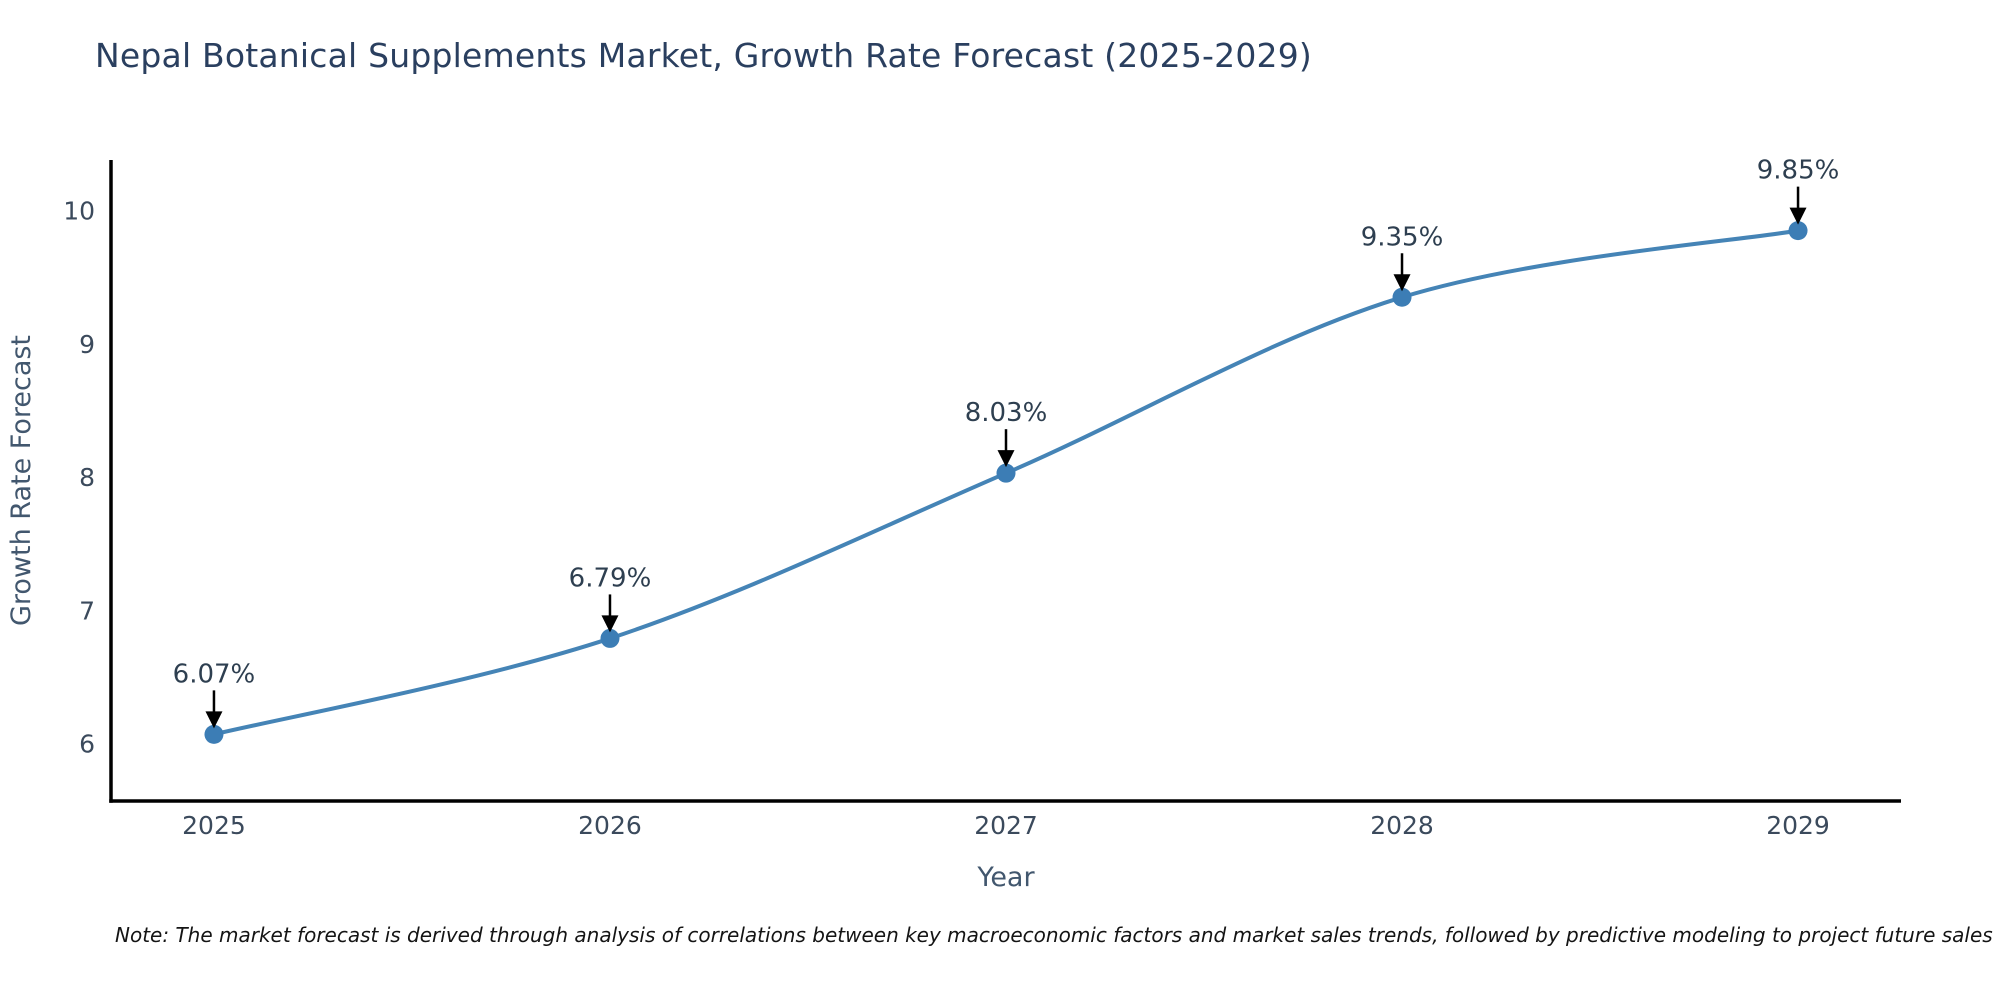  Describe the element at coordinates (87, 344) in the screenshot. I see `y-tick-label: 9` at that location.